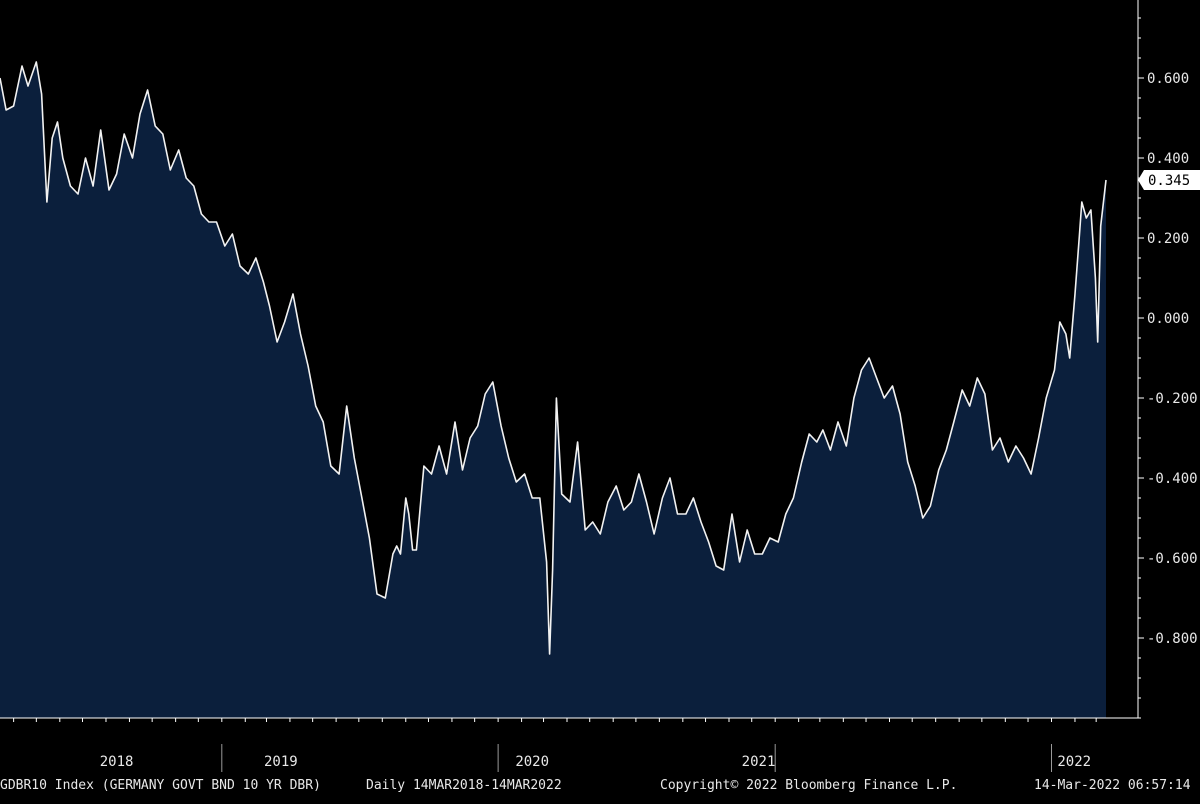  I want to click on y-tick-label: -0.200, so click(1172, 399).